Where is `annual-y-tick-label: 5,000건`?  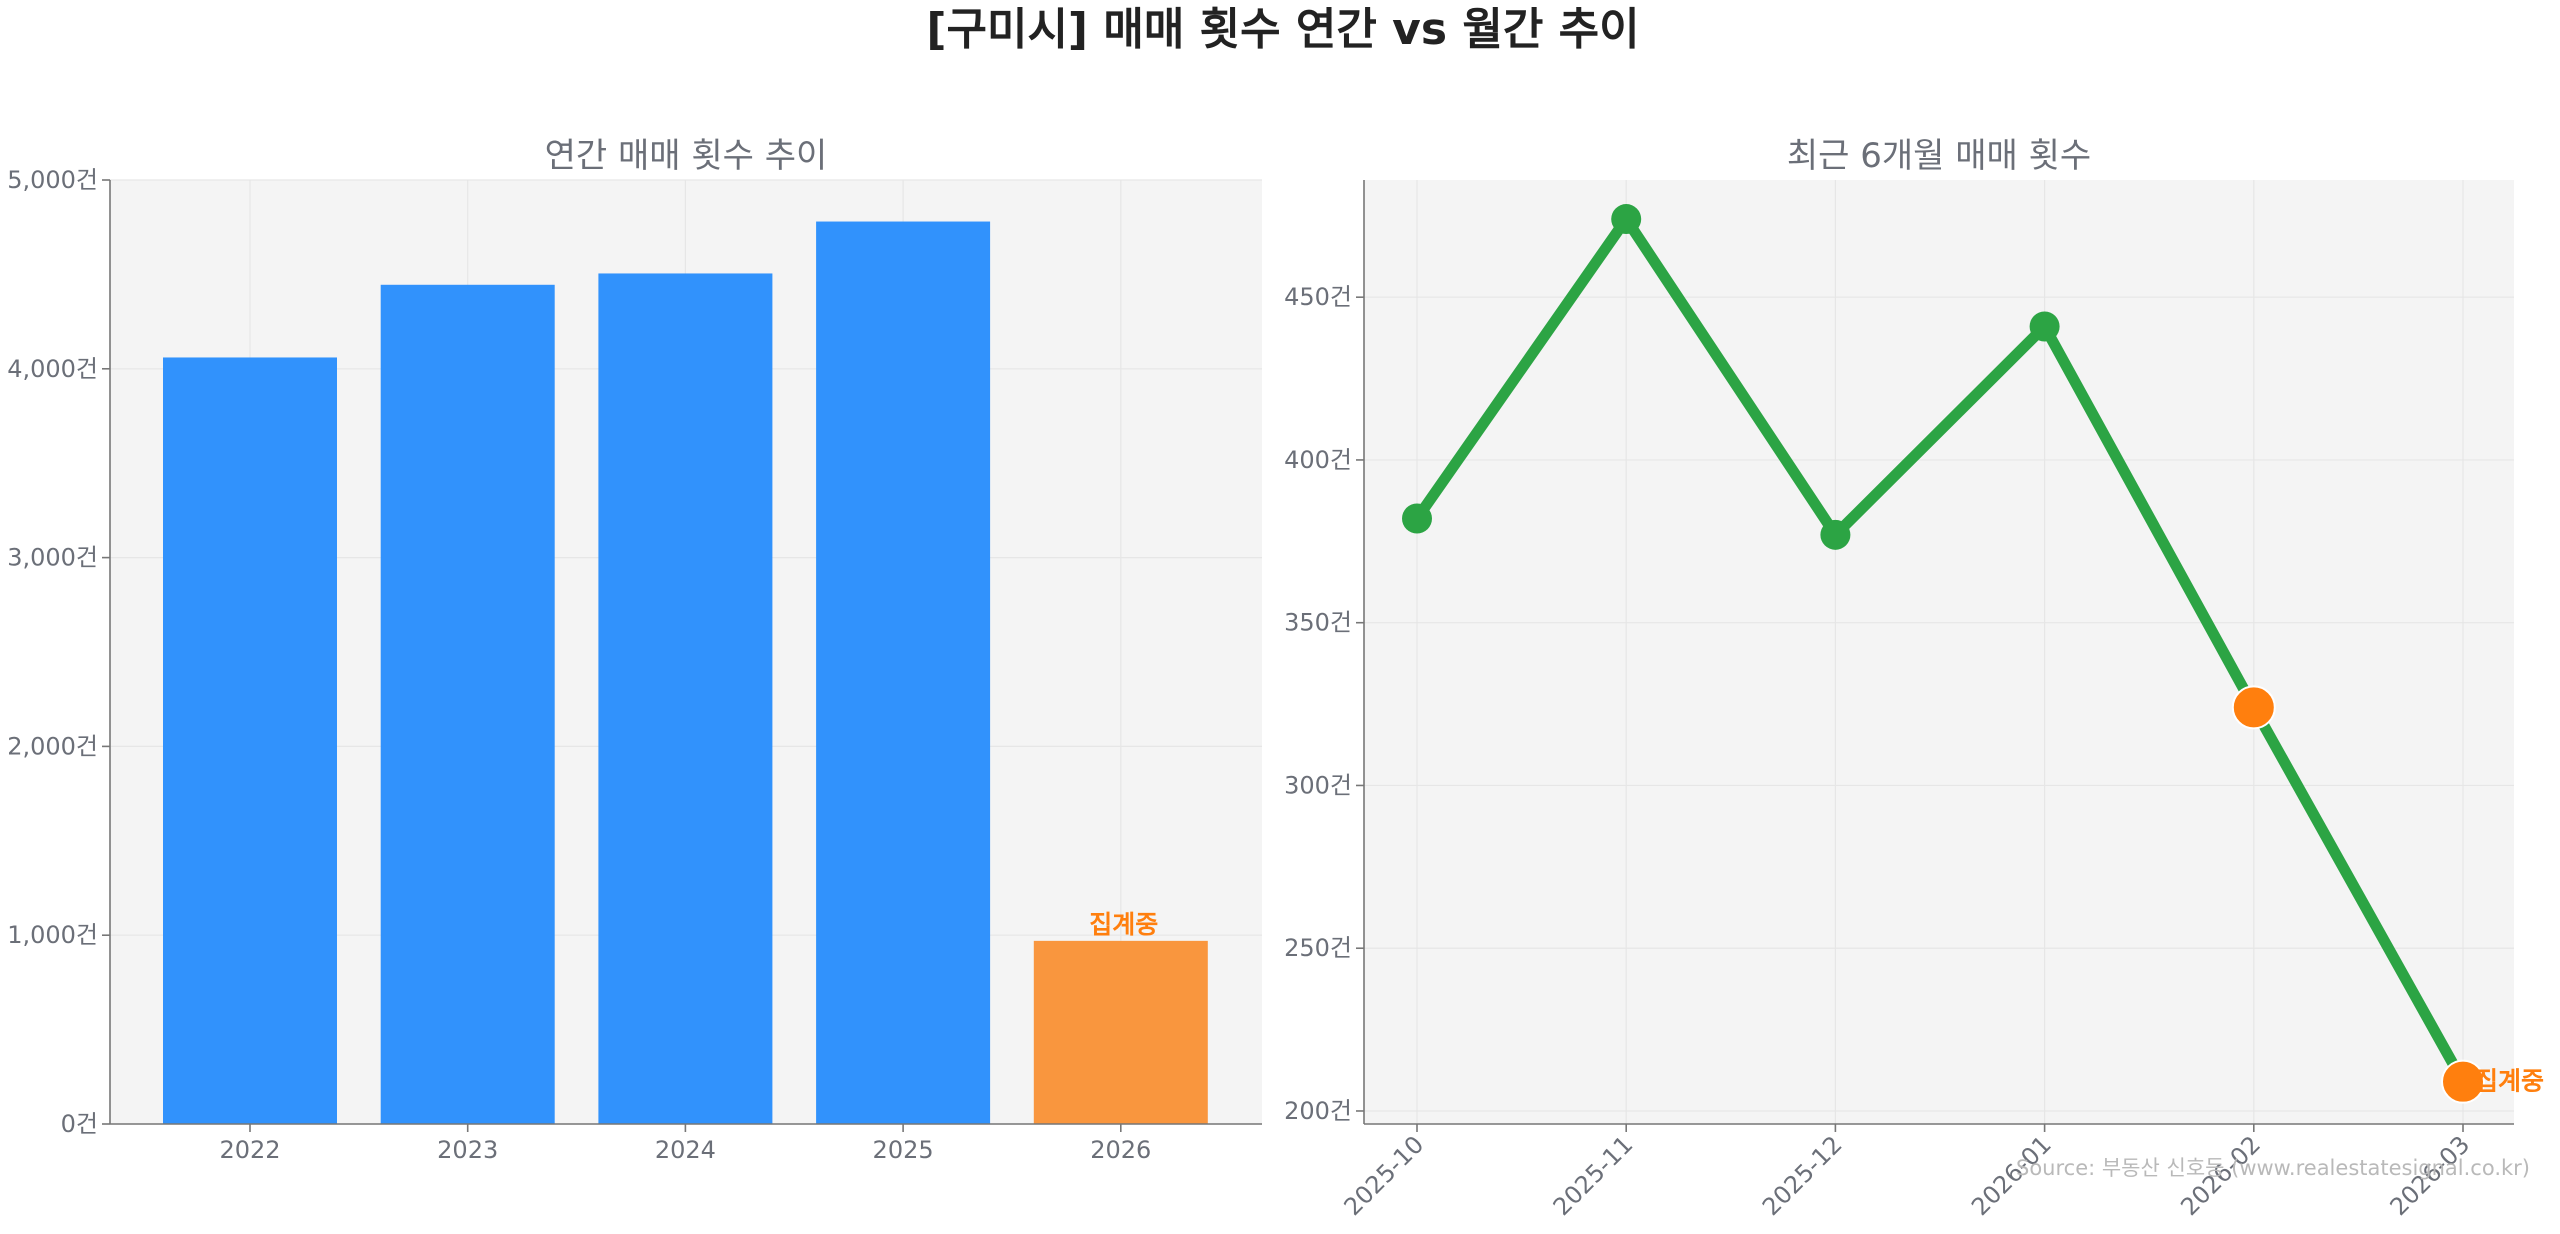
annual-y-tick-label: 5,000건 is located at coordinates (52, 180).